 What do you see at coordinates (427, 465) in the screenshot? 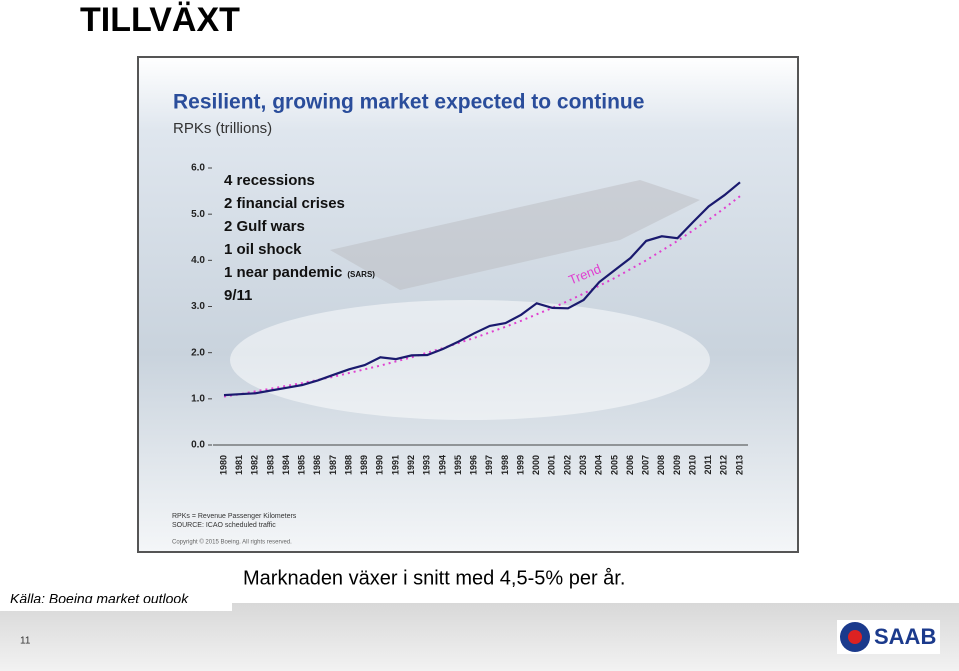
I see `x-tick-label: 1993` at bounding box center [427, 465].